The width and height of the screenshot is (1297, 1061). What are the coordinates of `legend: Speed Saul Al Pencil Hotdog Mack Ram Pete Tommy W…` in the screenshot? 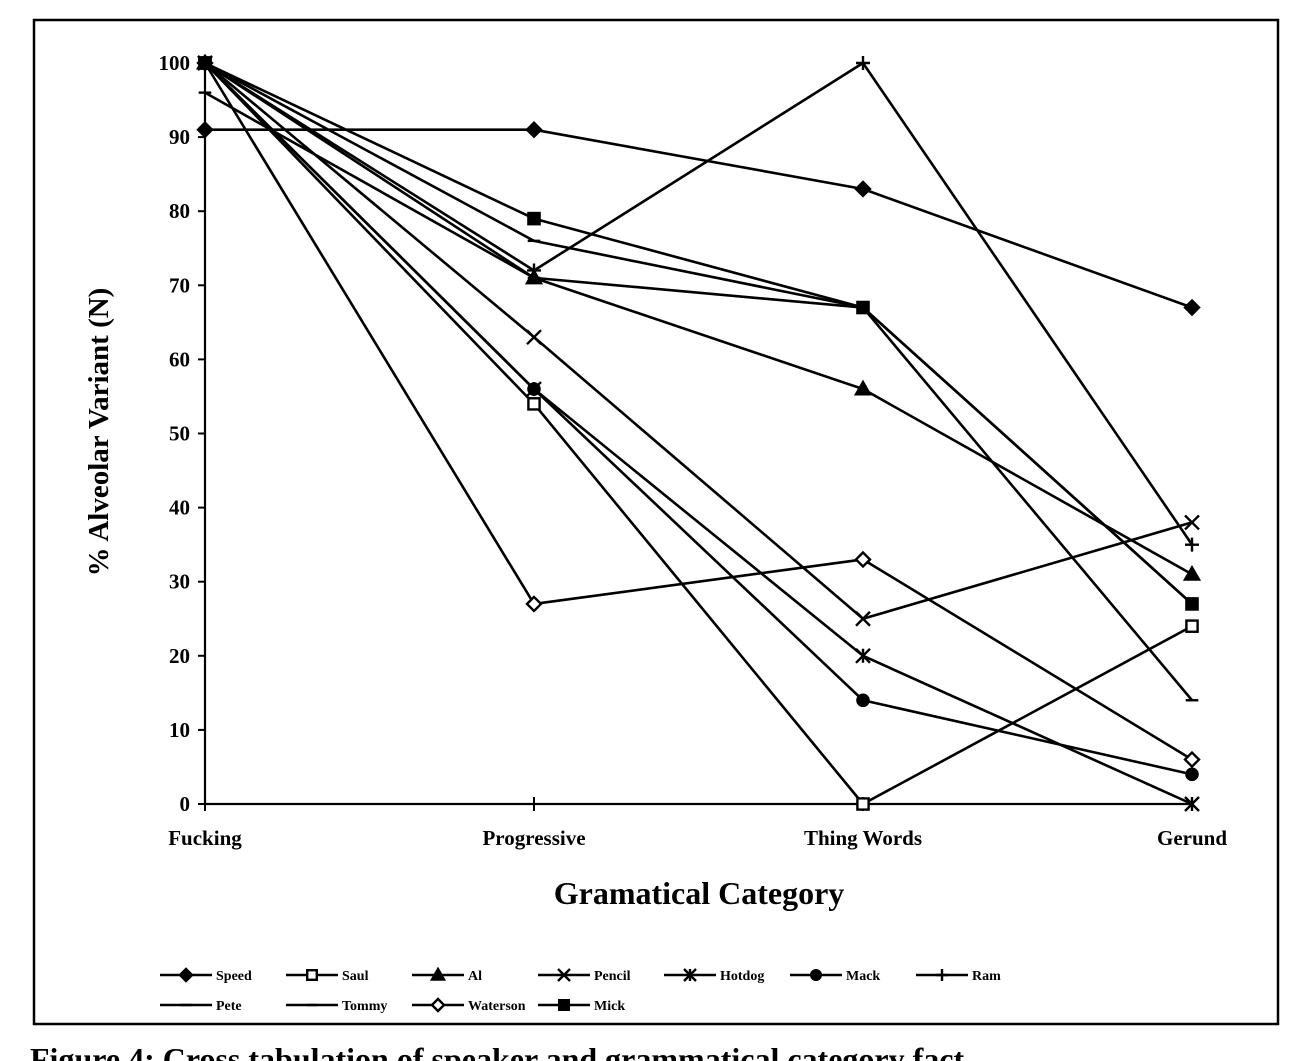 It's located at (580, 990).